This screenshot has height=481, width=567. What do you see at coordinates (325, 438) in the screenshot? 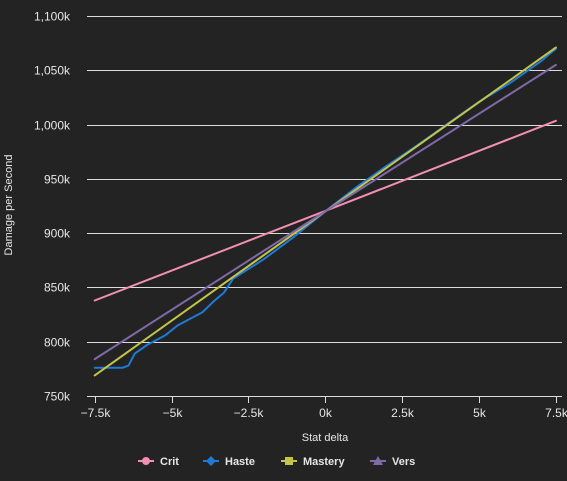
I see `x-axis-title: Stat delta` at bounding box center [325, 438].